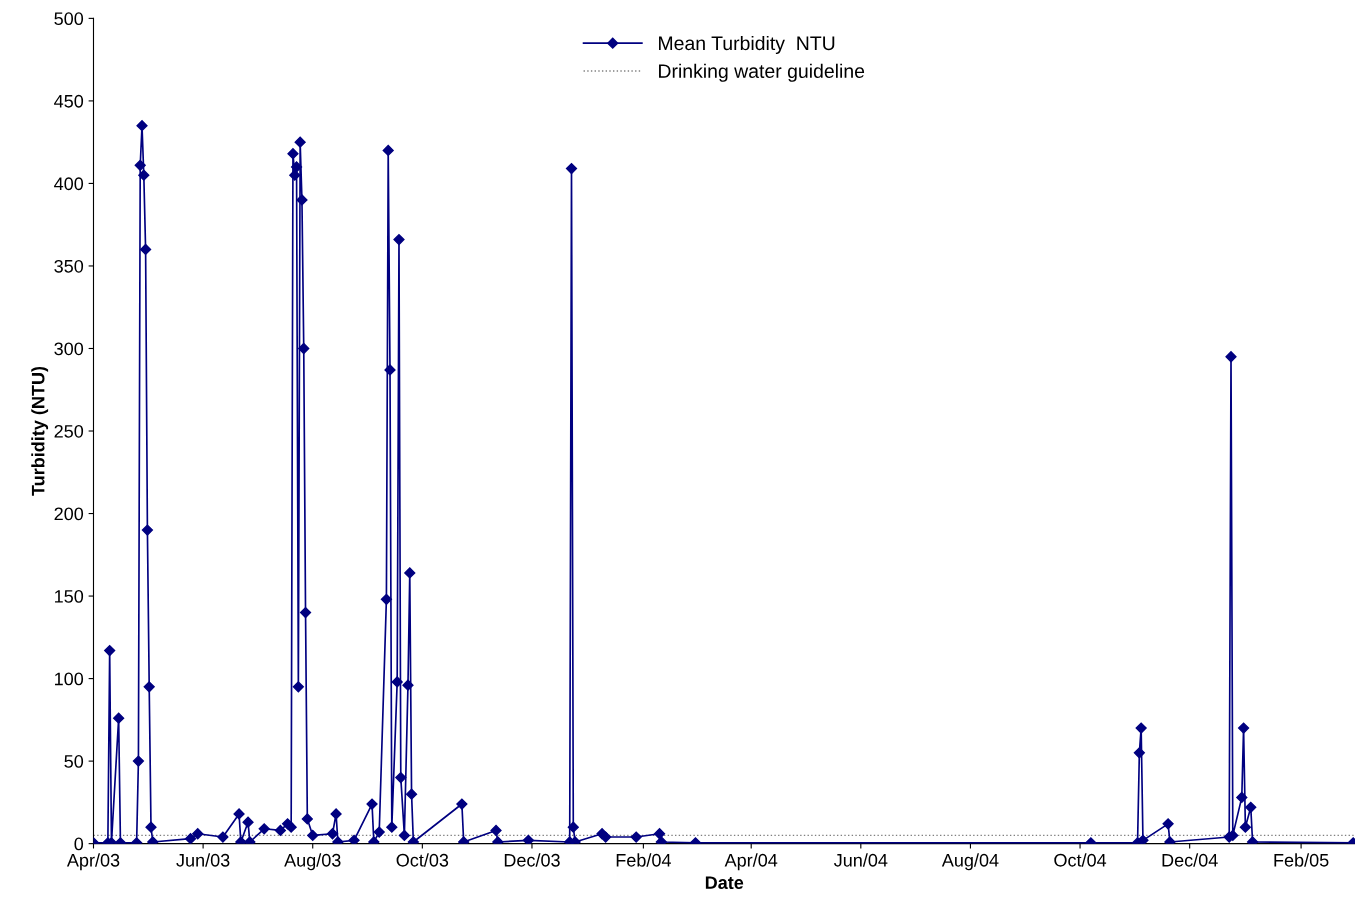  Describe the element at coordinates (312, 862) in the screenshot. I see `x-tick-label: Aug/03` at that location.